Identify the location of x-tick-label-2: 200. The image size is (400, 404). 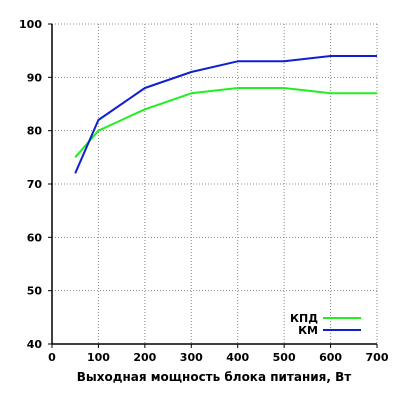
(144, 357).